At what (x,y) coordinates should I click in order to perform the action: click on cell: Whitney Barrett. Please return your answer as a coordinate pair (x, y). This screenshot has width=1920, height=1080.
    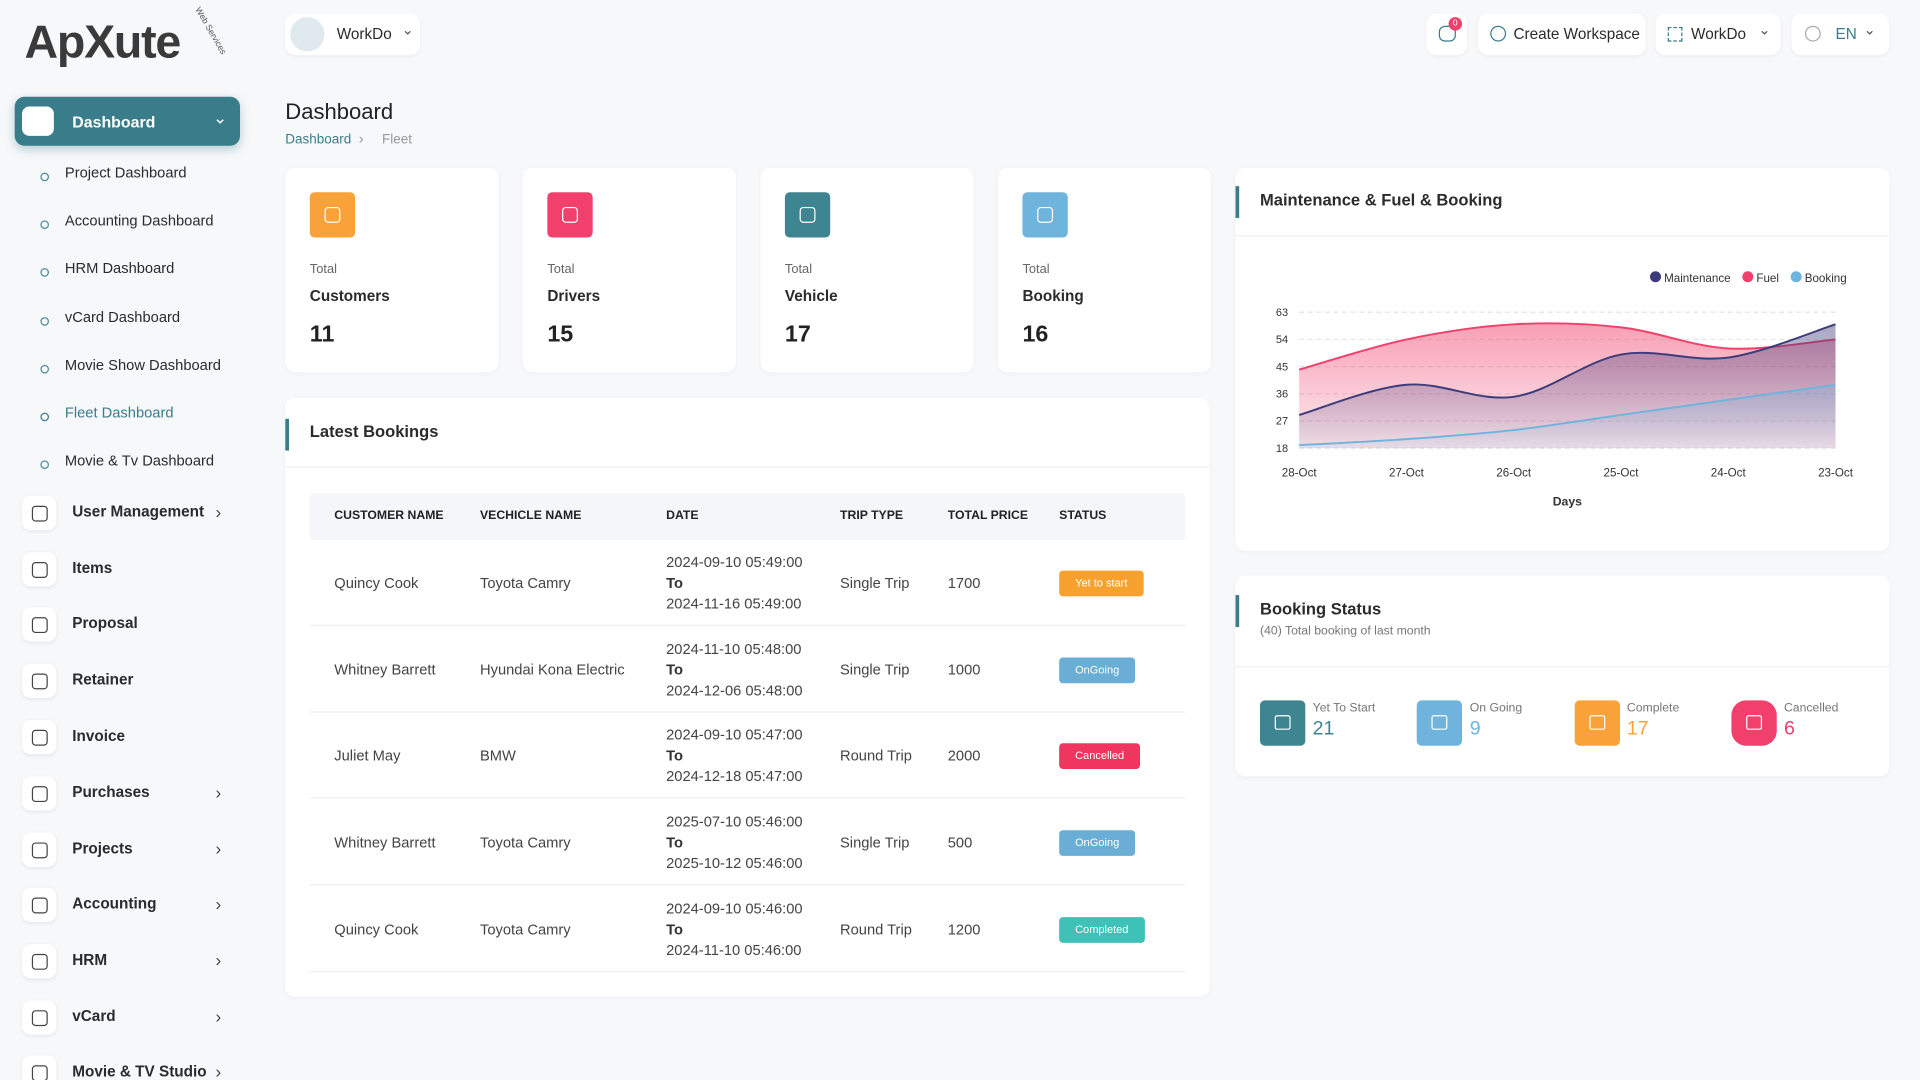
    Looking at the image, I should click on (385, 669).